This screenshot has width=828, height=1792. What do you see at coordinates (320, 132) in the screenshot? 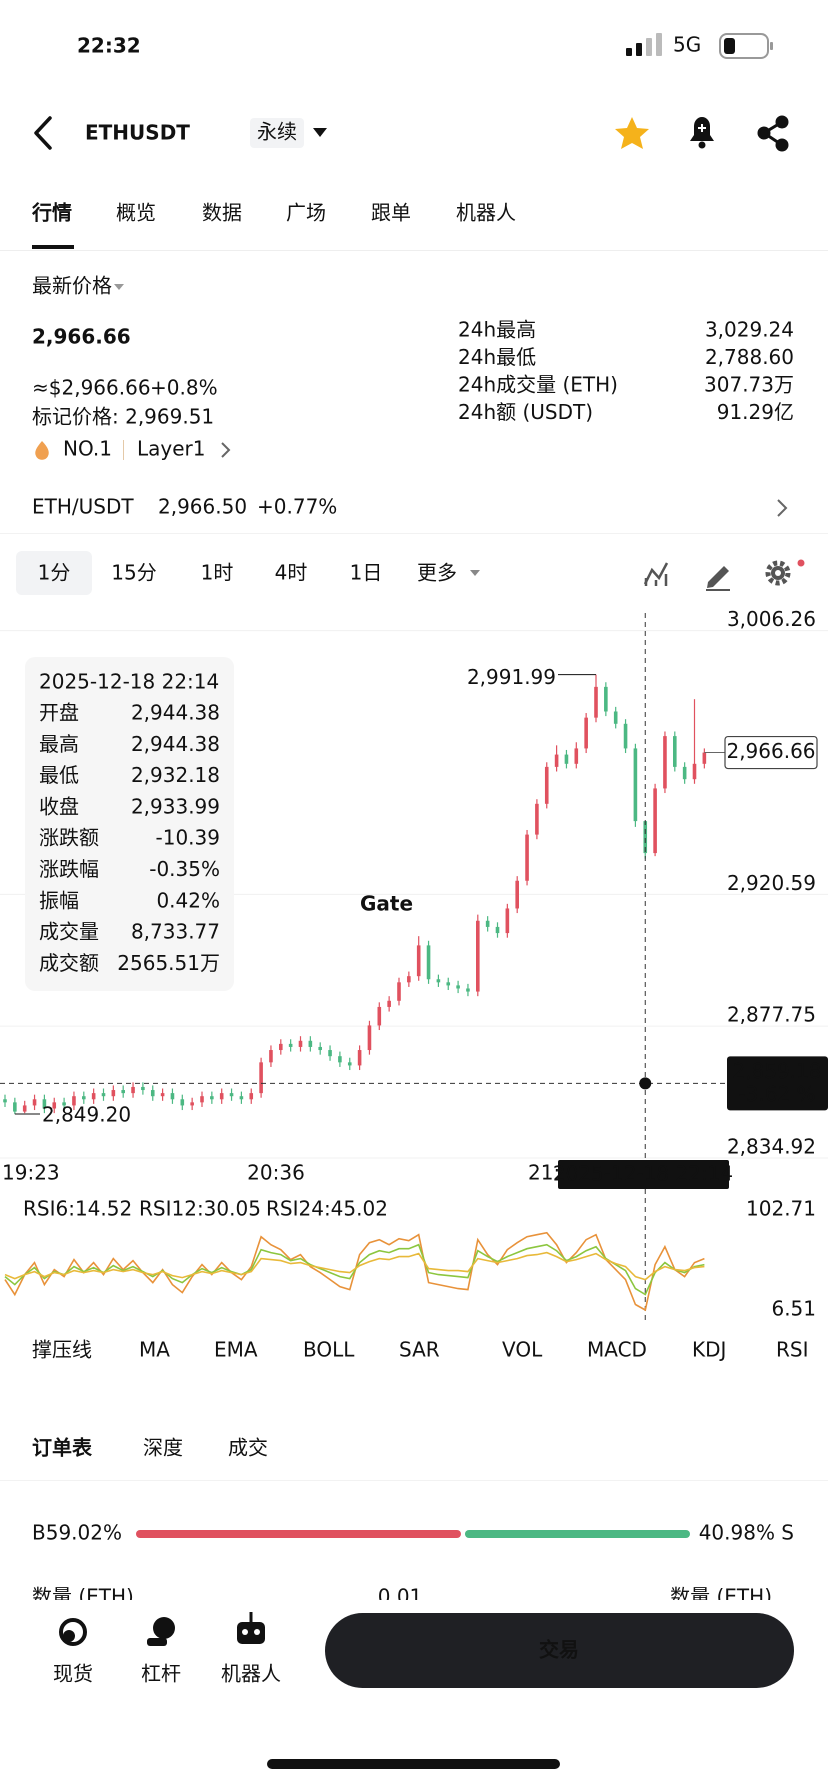
I see `dropdown-arrow` at bounding box center [320, 132].